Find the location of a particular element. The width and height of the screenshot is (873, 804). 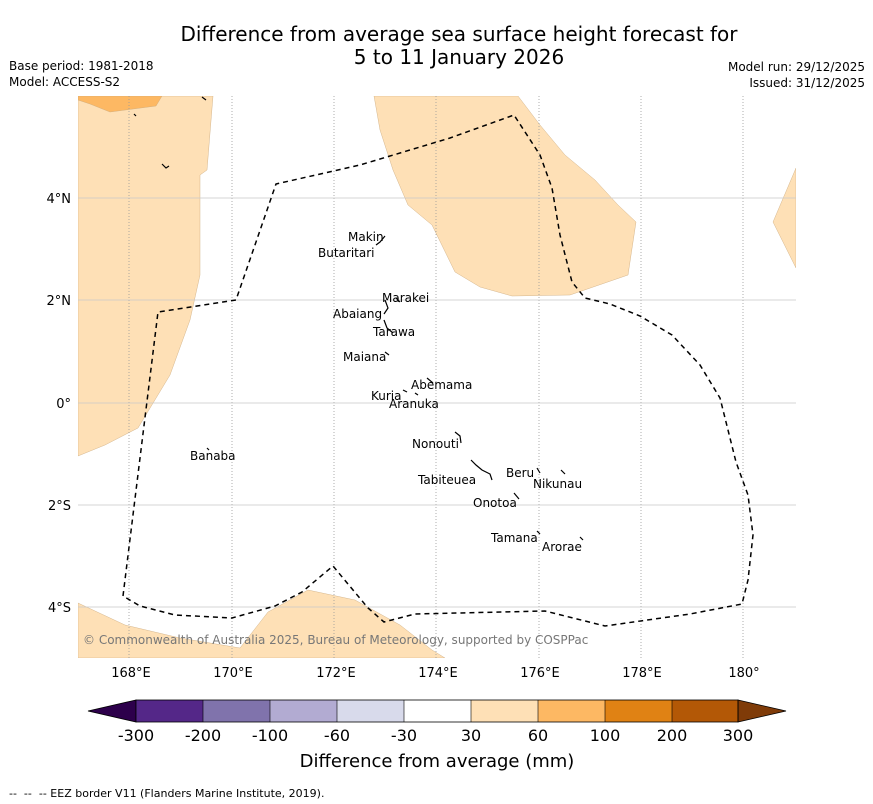

place-label: Abemama is located at coordinates (441, 385).